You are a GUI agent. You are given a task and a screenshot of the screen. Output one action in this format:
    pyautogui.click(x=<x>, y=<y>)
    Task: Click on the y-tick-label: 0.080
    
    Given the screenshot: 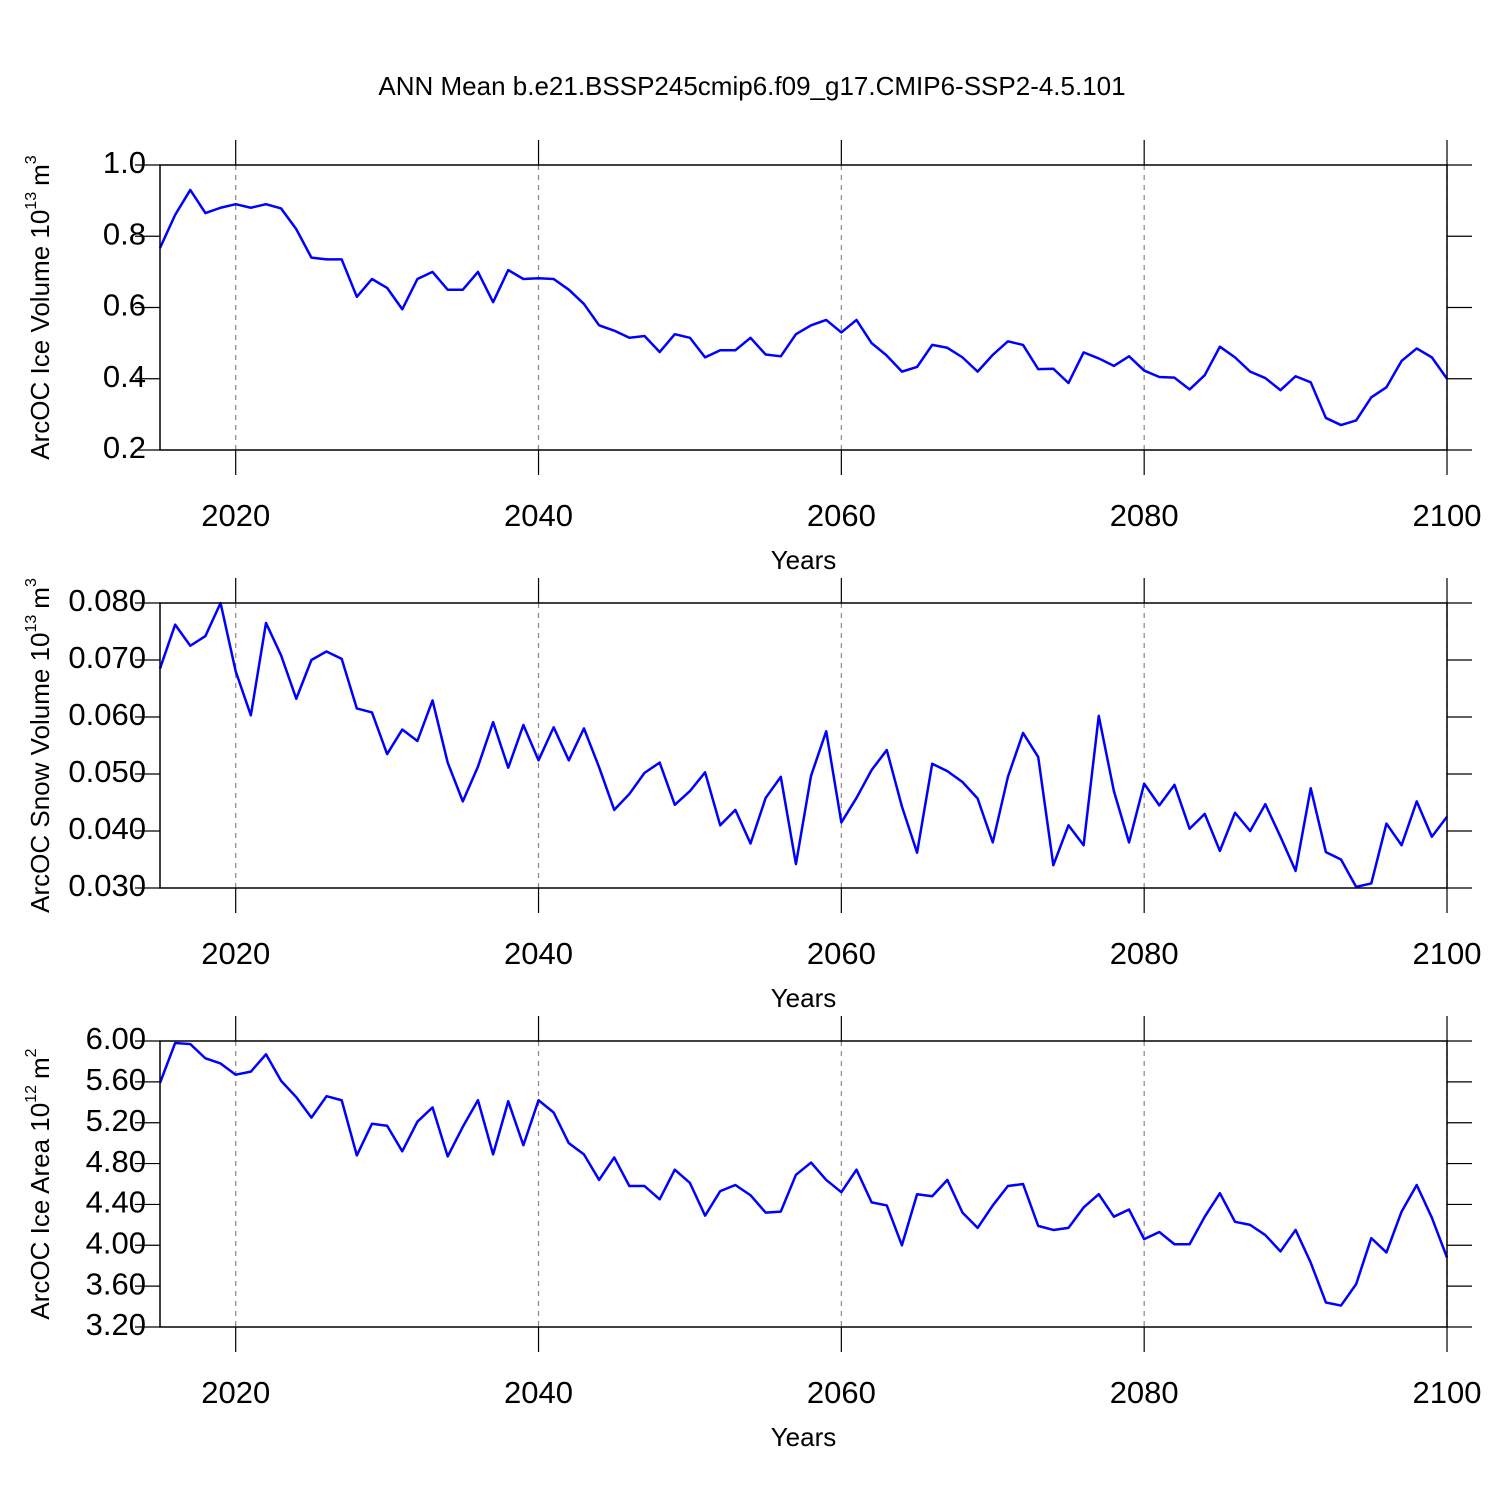 What is the action you would take?
    pyautogui.click(x=107, y=600)
    